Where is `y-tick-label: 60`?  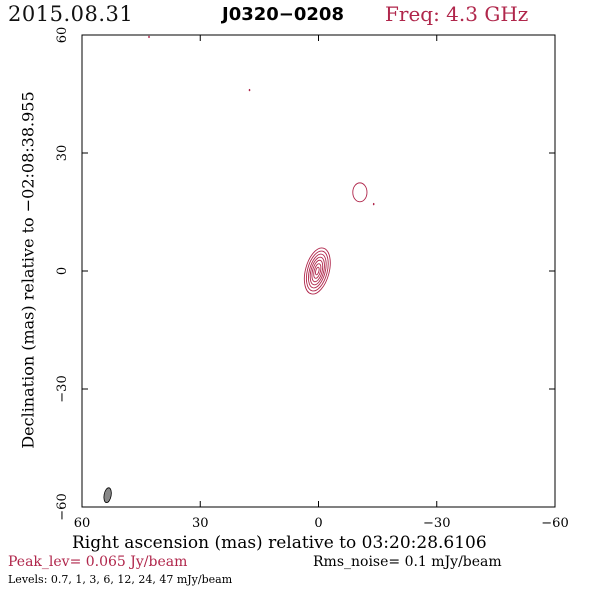
y-tick-label: 60 is located at coordinates (62, 35).